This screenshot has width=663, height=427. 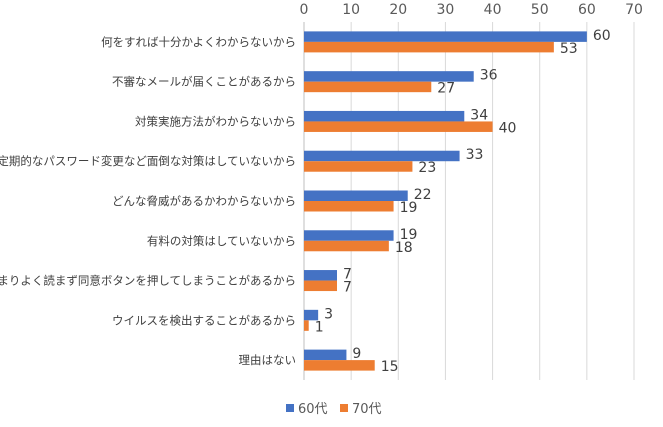 I want to click on data-label: 40, so click(x=508, y=128).